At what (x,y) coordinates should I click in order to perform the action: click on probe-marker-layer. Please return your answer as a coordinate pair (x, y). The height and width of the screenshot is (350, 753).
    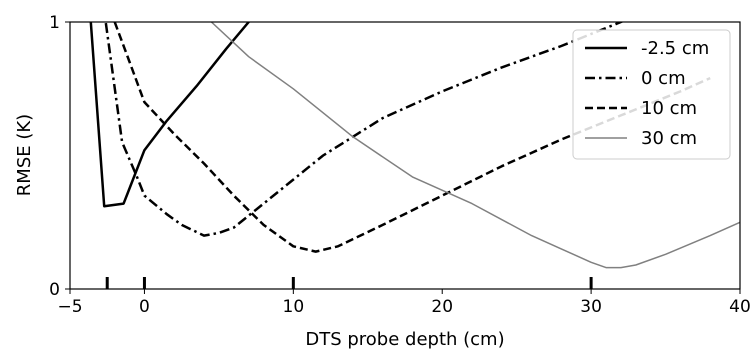
    Looking at the image, I should click on (349, 283).